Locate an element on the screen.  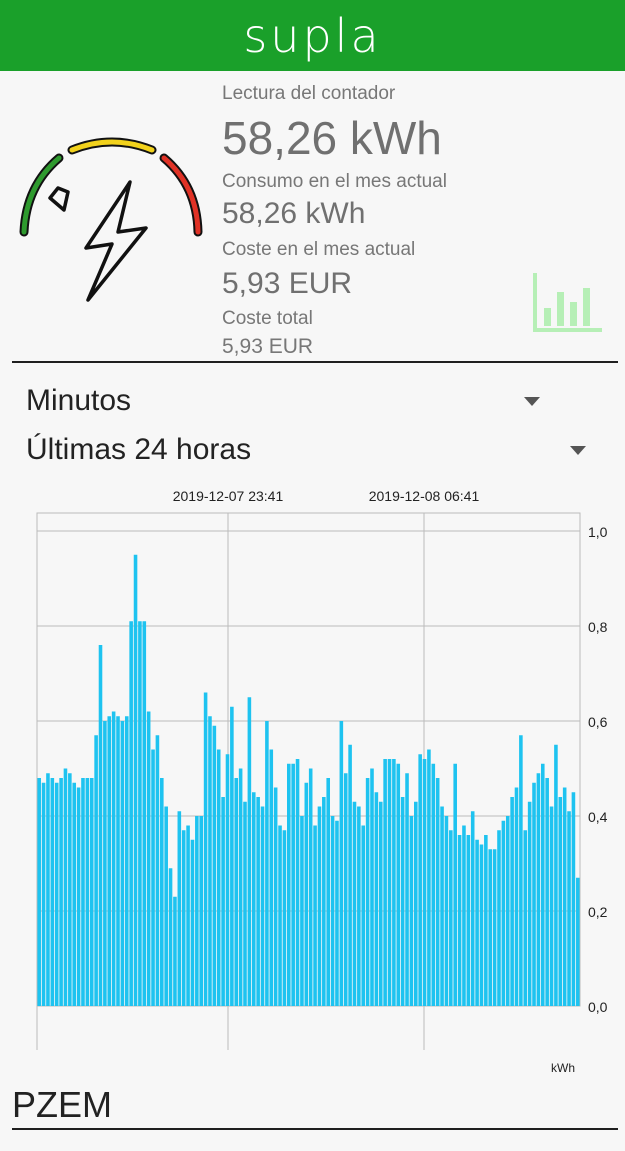
range-dropdown: Últimas 24 horas is located at coordinates (312, 451).